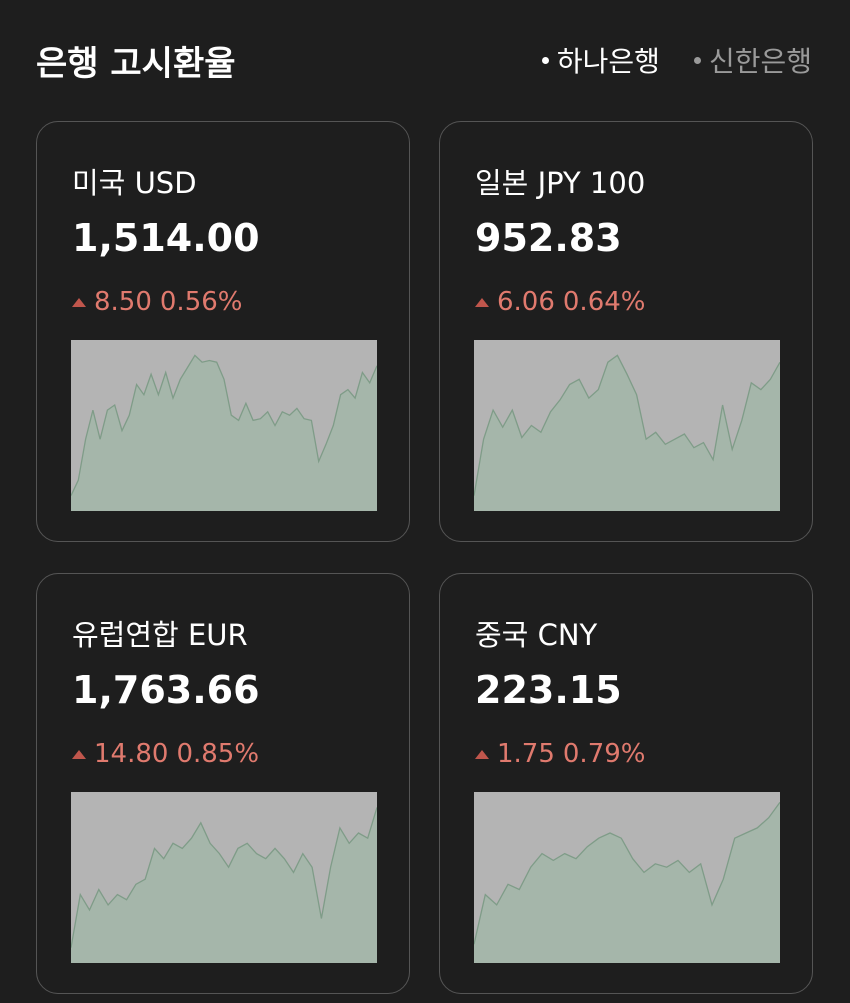 The image size is (850, 1003). I want to click on page-title: 은행 고시환율, so click(136, 64).